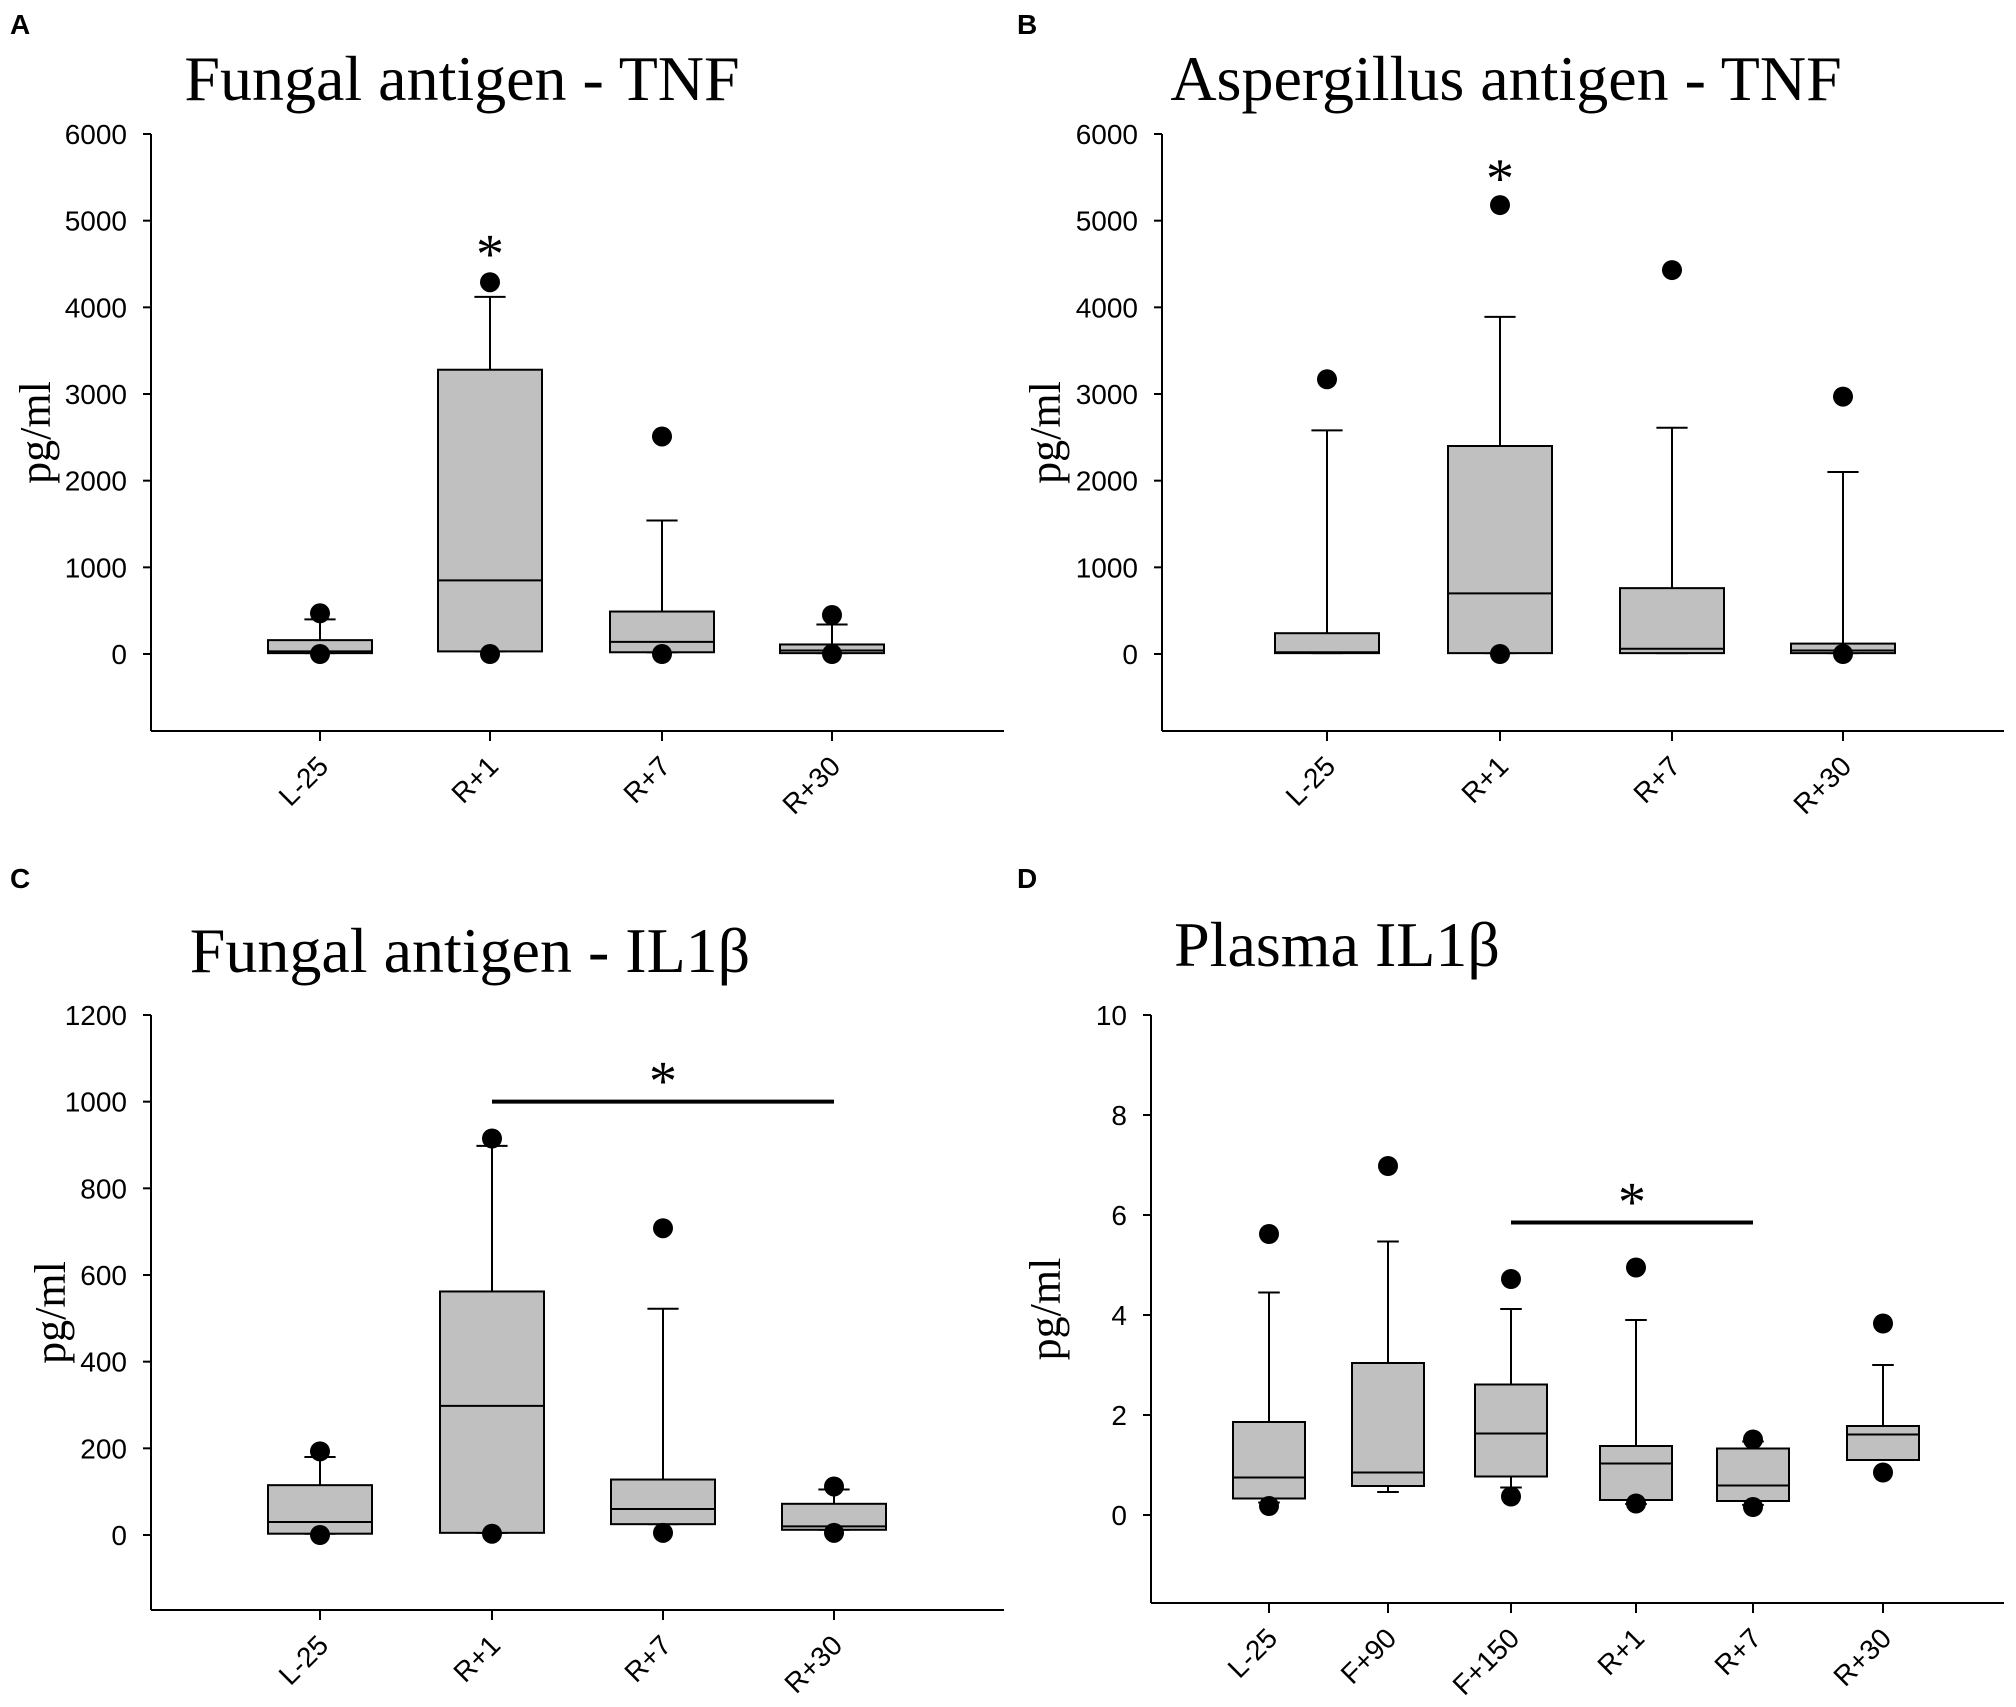 The image size is (2016, 1707). I want to click on y-tick-label-d: 10, so click(1111, 1015).